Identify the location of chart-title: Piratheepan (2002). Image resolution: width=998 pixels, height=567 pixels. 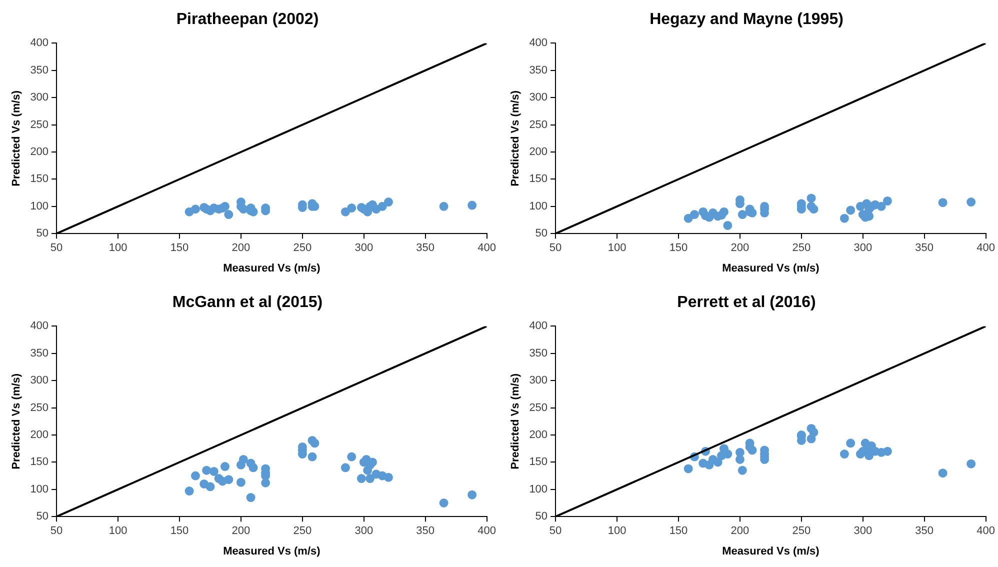
(247, 19).